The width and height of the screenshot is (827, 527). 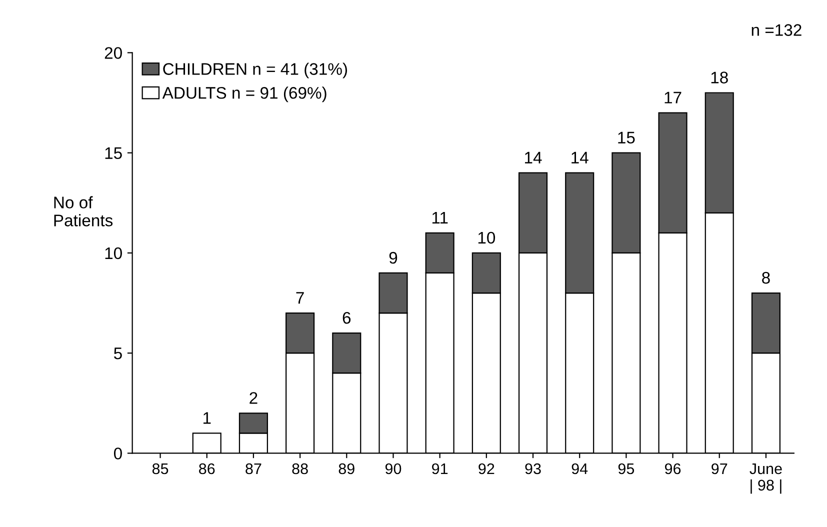 What do you see at coordinates (626, 138) in the screenshot?
I see `total-label: 15` at bounding box center [626, 138].